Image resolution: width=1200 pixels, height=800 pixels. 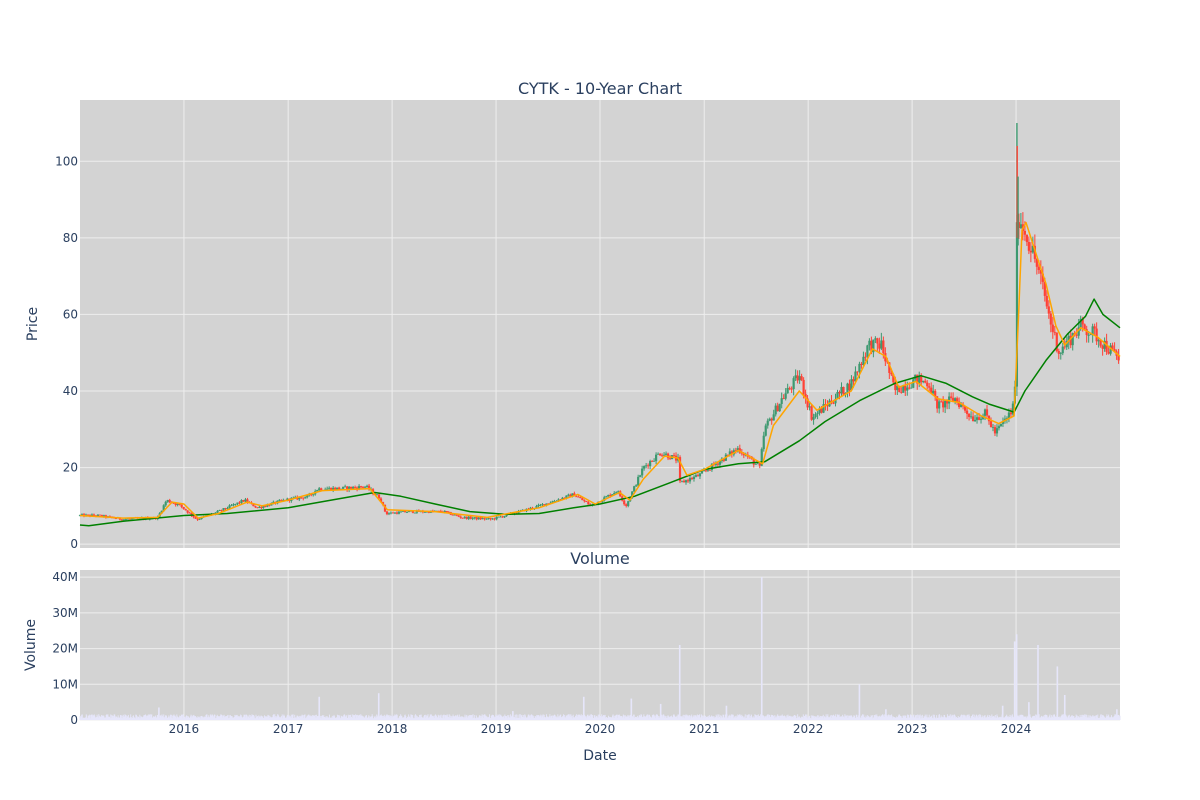 What do you see at coordinates (74, 544) in the screenshot?
I see `price-y-tick-label: 0` at bounding box center [74, 544].